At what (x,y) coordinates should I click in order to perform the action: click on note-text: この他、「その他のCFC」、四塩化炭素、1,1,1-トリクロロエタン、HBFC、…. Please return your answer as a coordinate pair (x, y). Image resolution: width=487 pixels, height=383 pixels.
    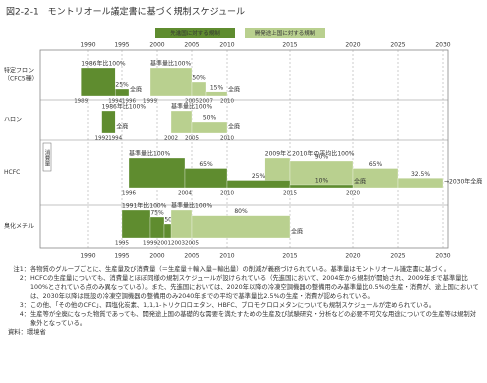
    Looking at the image, I should click on (233, 305).